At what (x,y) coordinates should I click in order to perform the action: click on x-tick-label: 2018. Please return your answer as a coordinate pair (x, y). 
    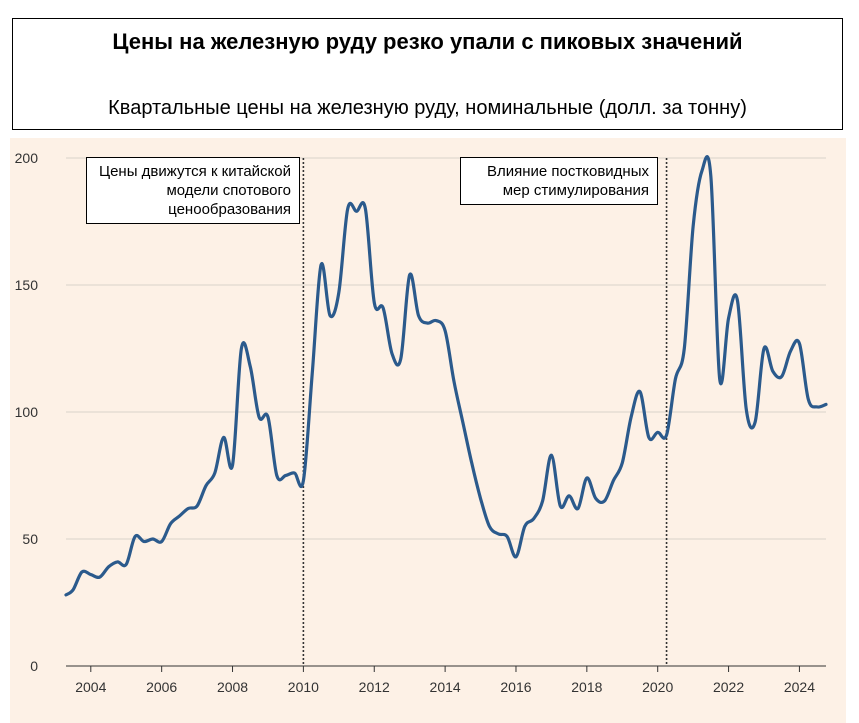
    Looking at the image, I should click on (586, 687).